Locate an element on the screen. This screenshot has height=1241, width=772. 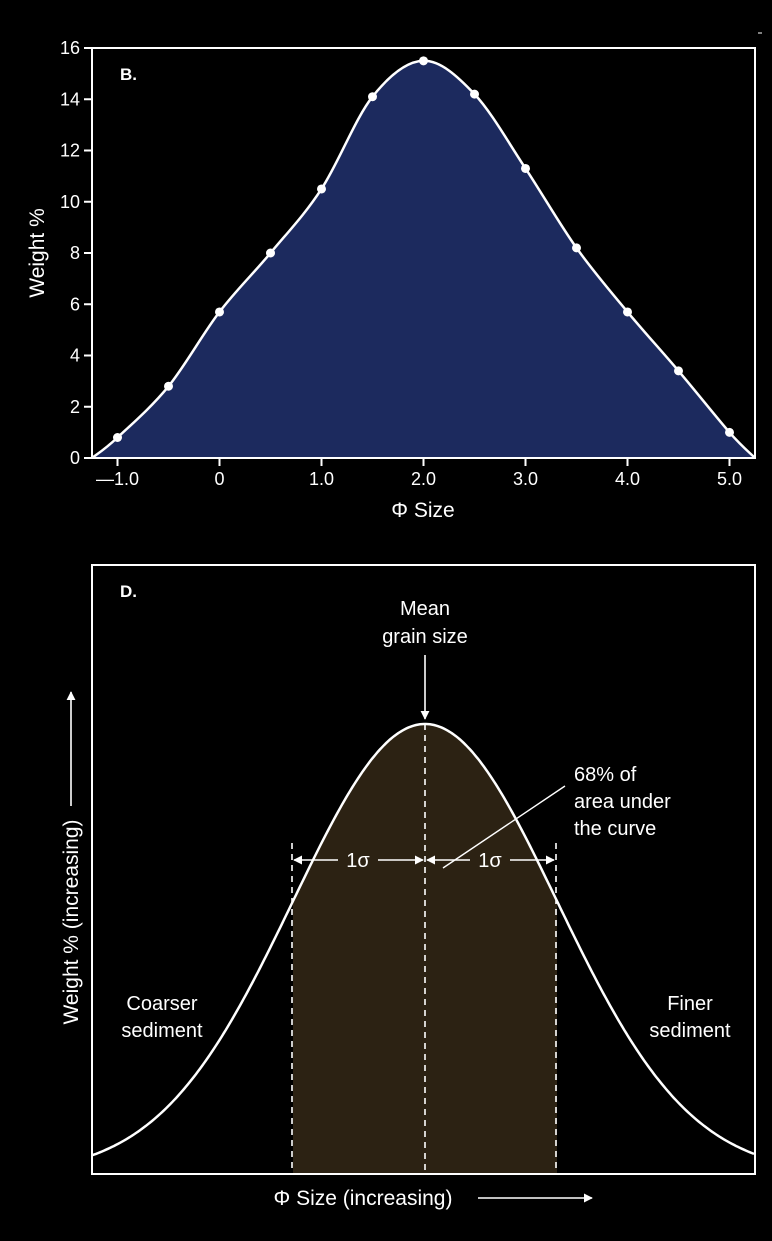
finer-label-line1: Finer is located at coordinates (690, 1004).